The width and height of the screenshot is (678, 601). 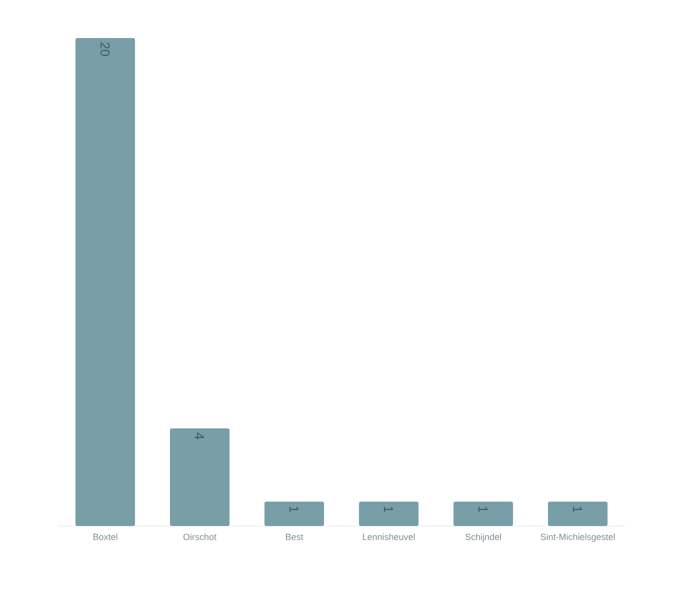 I want to click on x-tick-label: Best, so click(x=294, y=537).